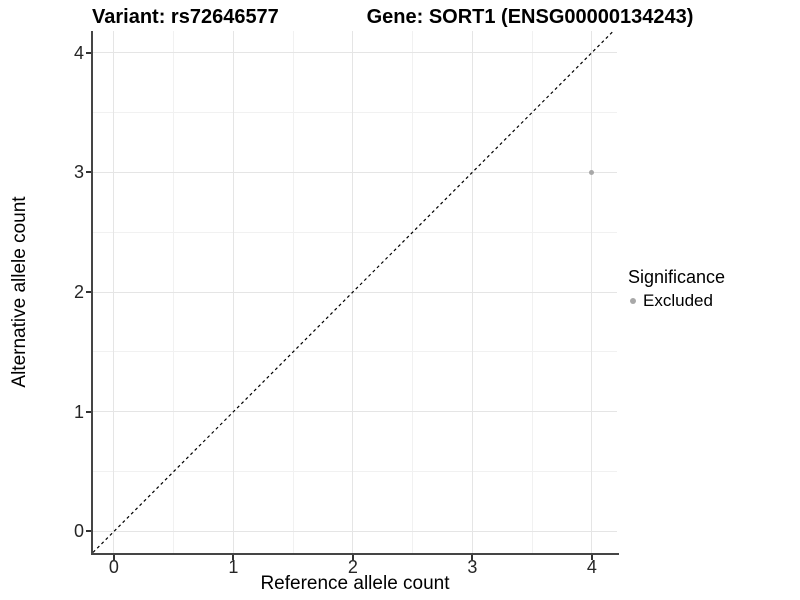 The width and height of the screenshot is (800, 600). What do you see at coordinates (530, 17) in the screenshot?
I see `gene-title: Gene: SORT1 (ENSG00000134243)` at bounding box center [530, 17].